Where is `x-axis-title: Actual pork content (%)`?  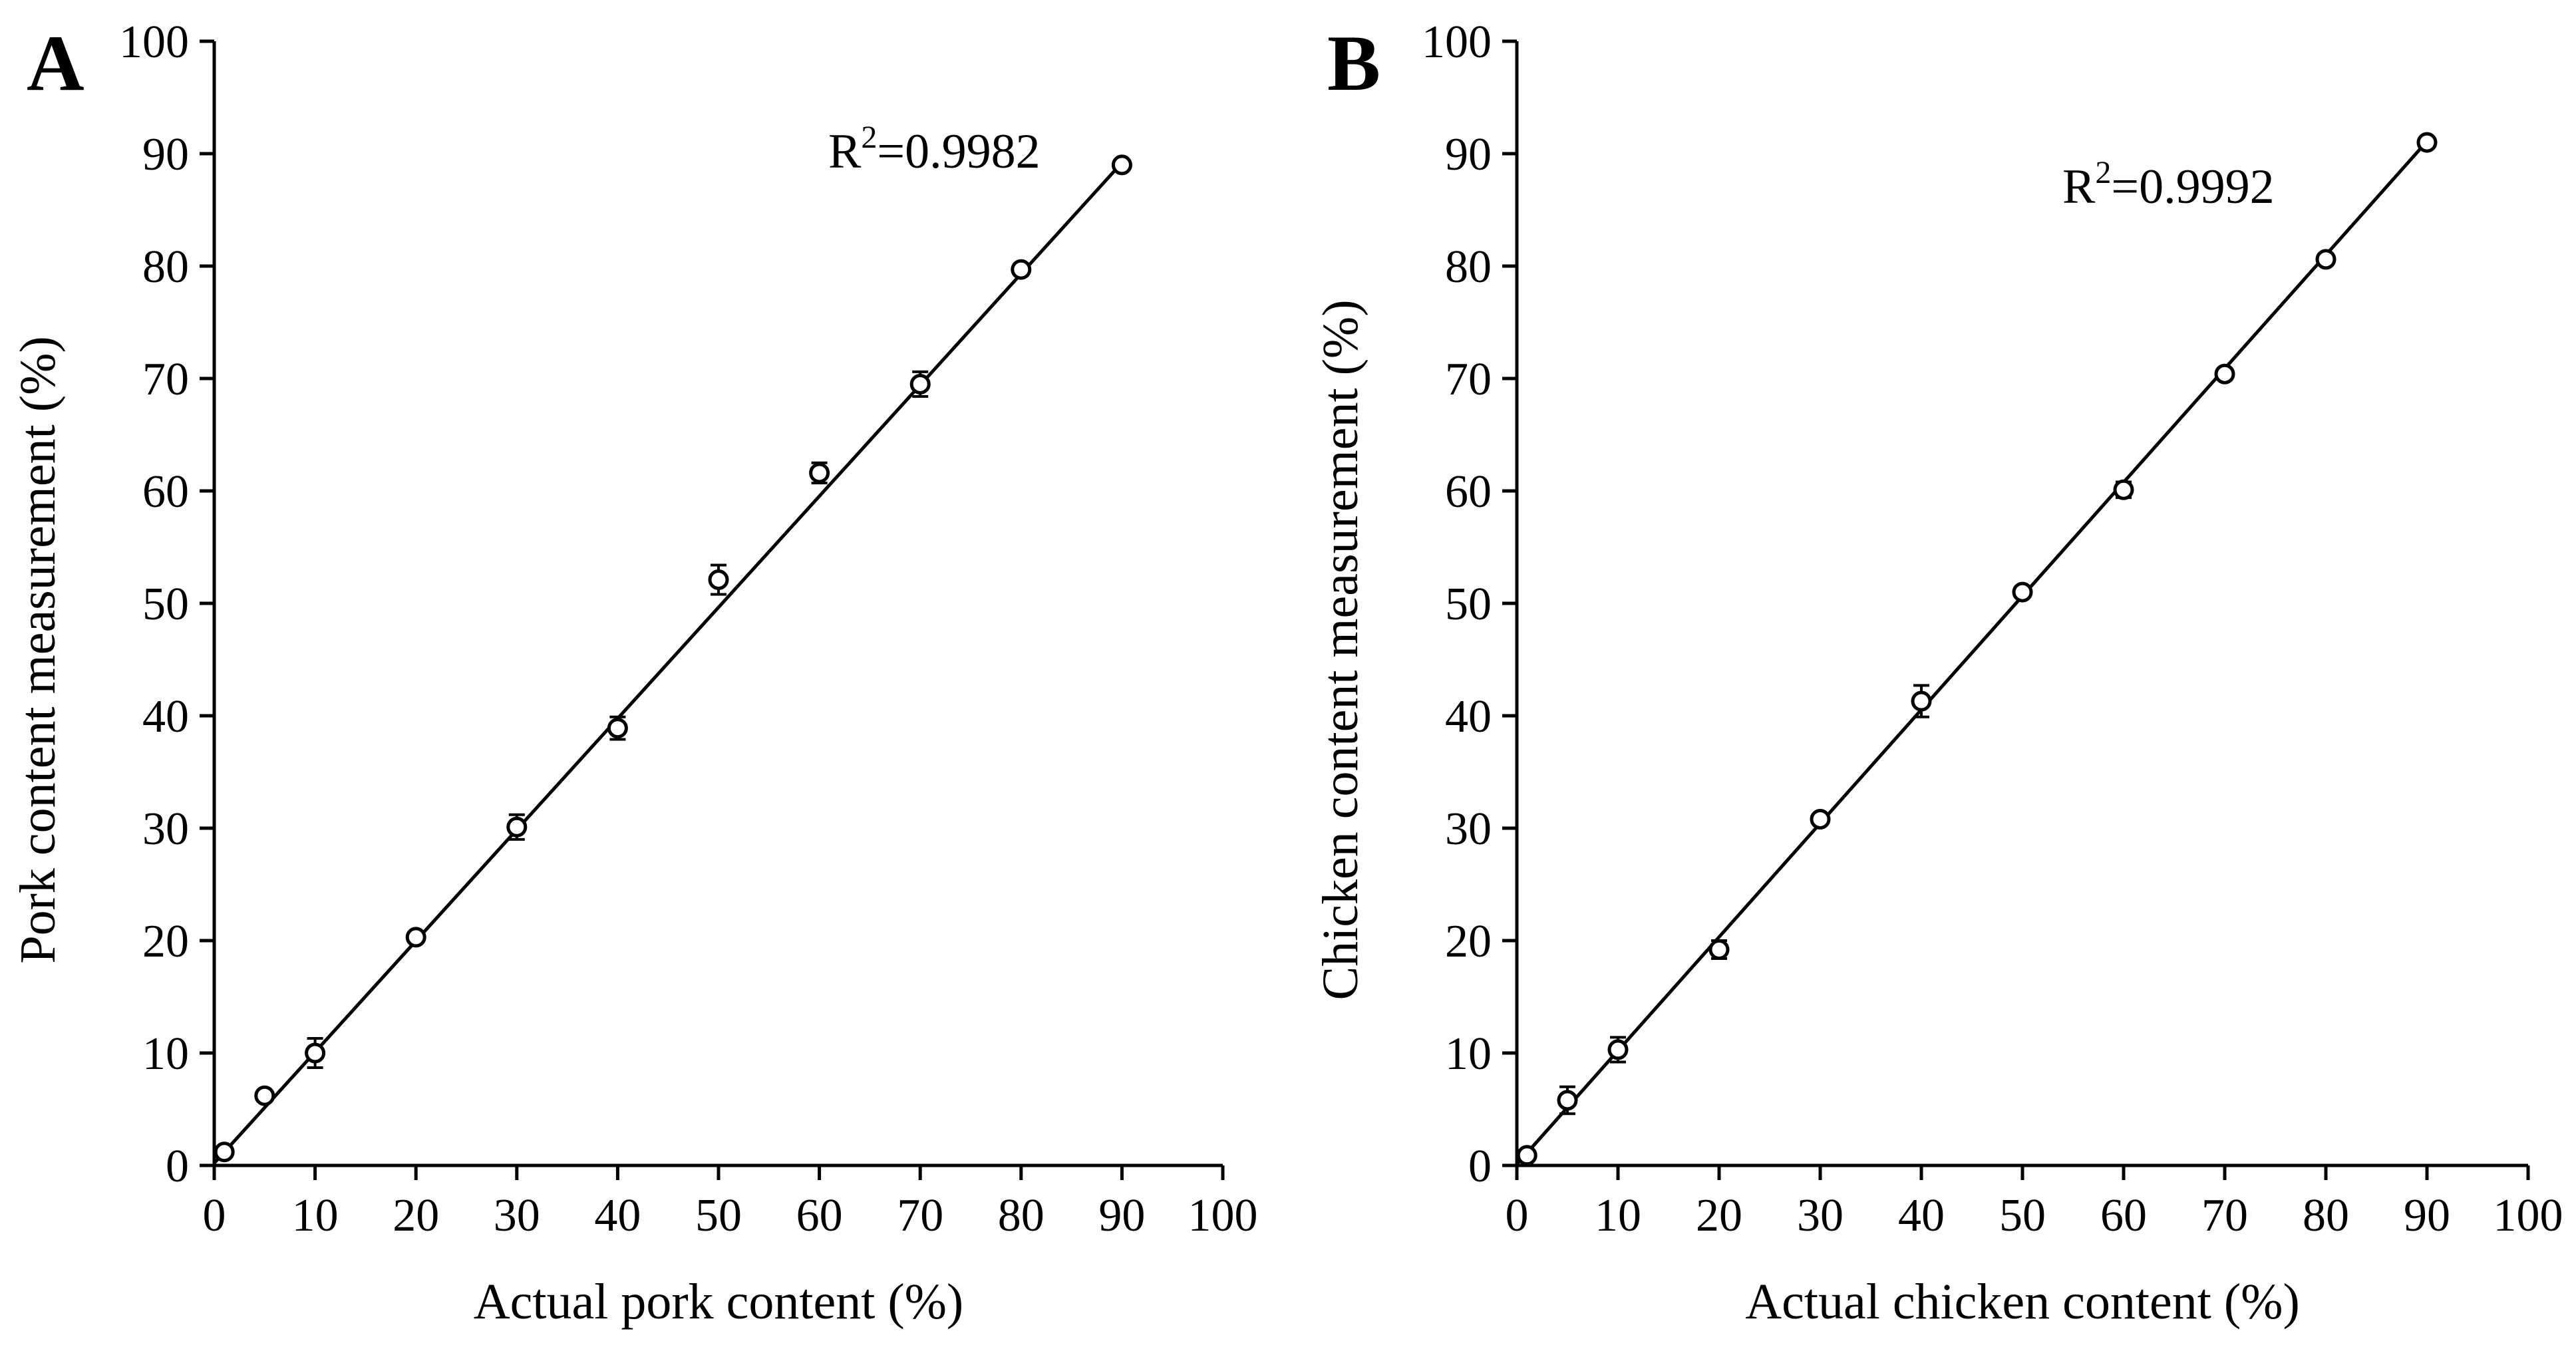 x-axis-title: Actual pork content (%) is located at coordinates (719, 1302).